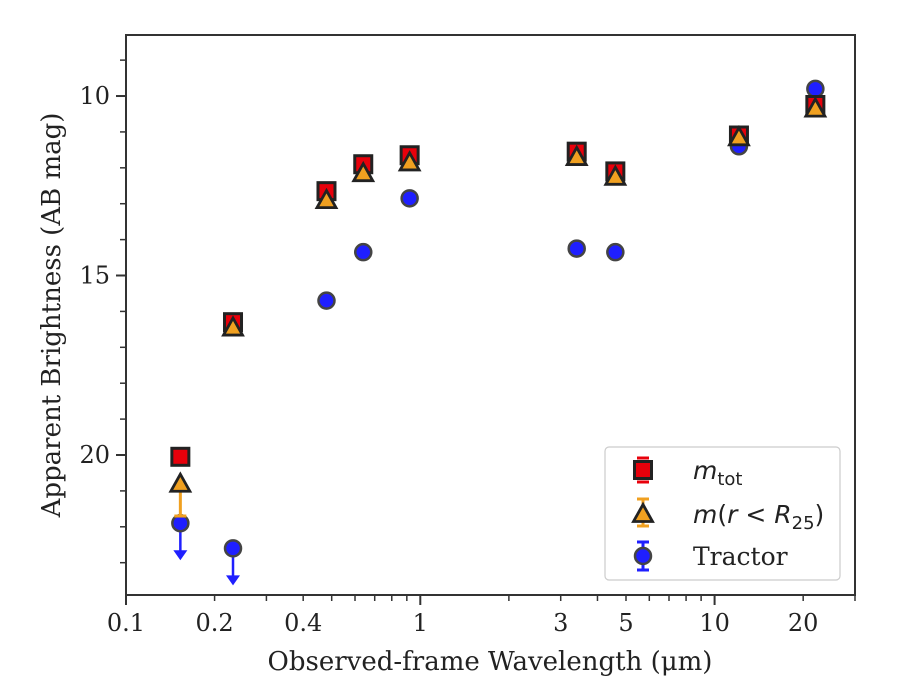 This screenshot has height=700, width=900. What do you see at coordinates (625, 623) in the screenshot?
I see `x-tick-label: 5` at bounding box center [625, 623].